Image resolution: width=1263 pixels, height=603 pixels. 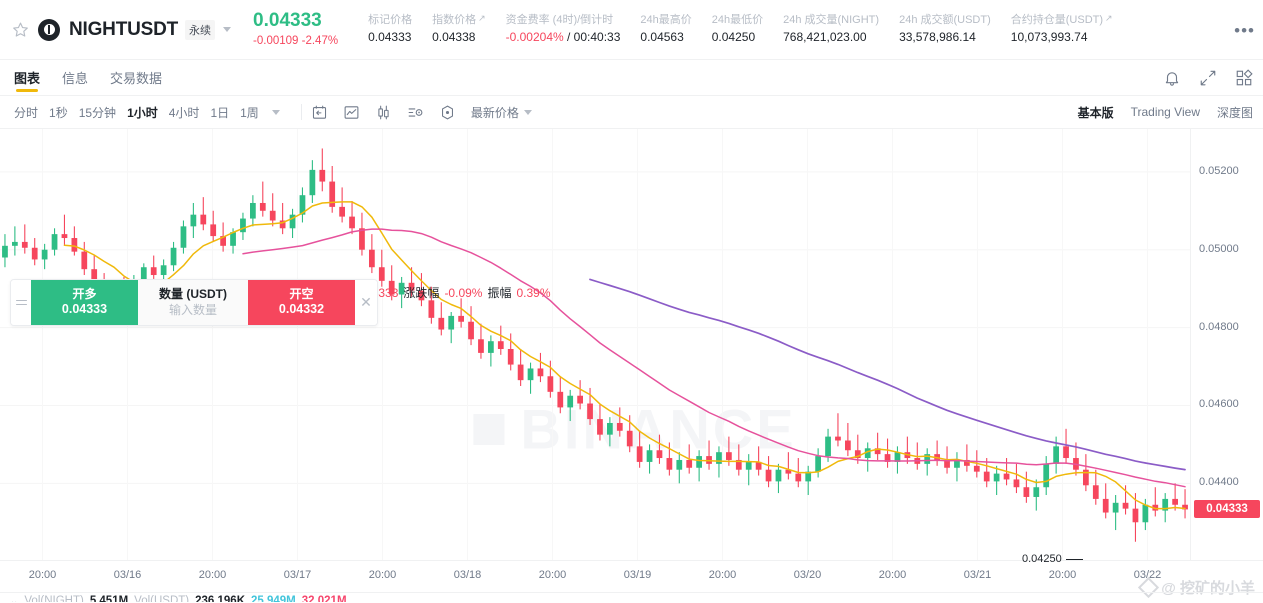 What do you see at coordinates (301, 294) in the screenshot?
I see `open-short-label: 开空` at bounding box center [301, 294].